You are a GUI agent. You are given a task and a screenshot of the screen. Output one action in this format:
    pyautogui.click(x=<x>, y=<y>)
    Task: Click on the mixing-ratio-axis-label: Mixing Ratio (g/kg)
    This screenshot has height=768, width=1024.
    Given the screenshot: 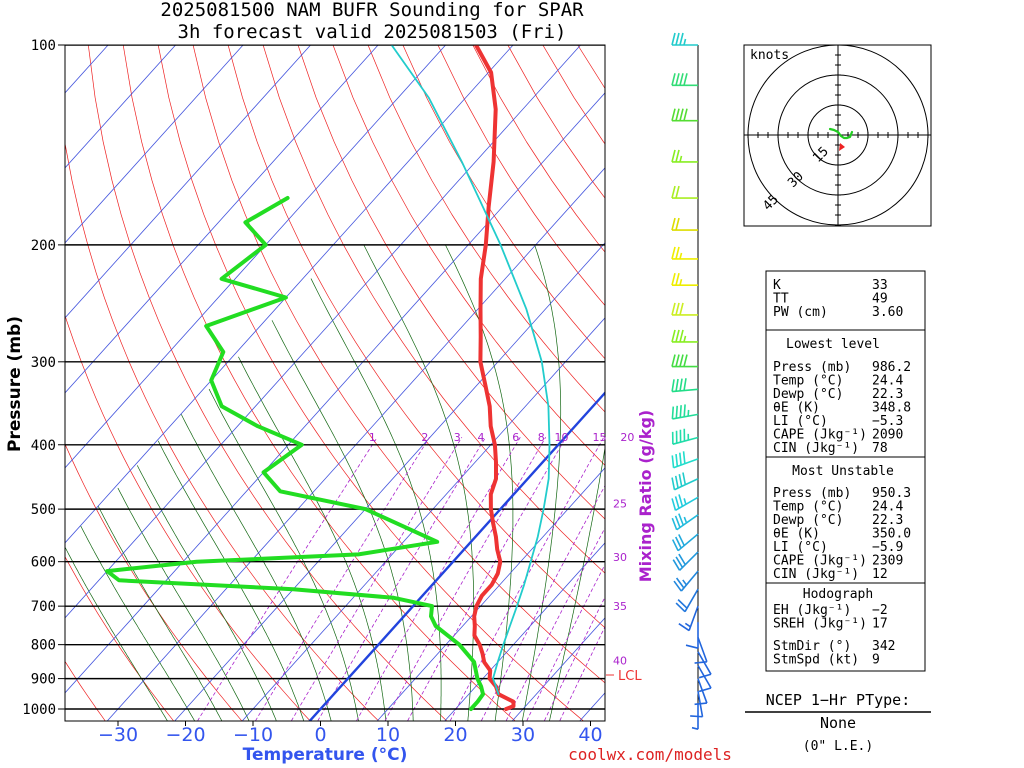 What is the action you would take?
    pyautogui.click(x=645, y=496)
    